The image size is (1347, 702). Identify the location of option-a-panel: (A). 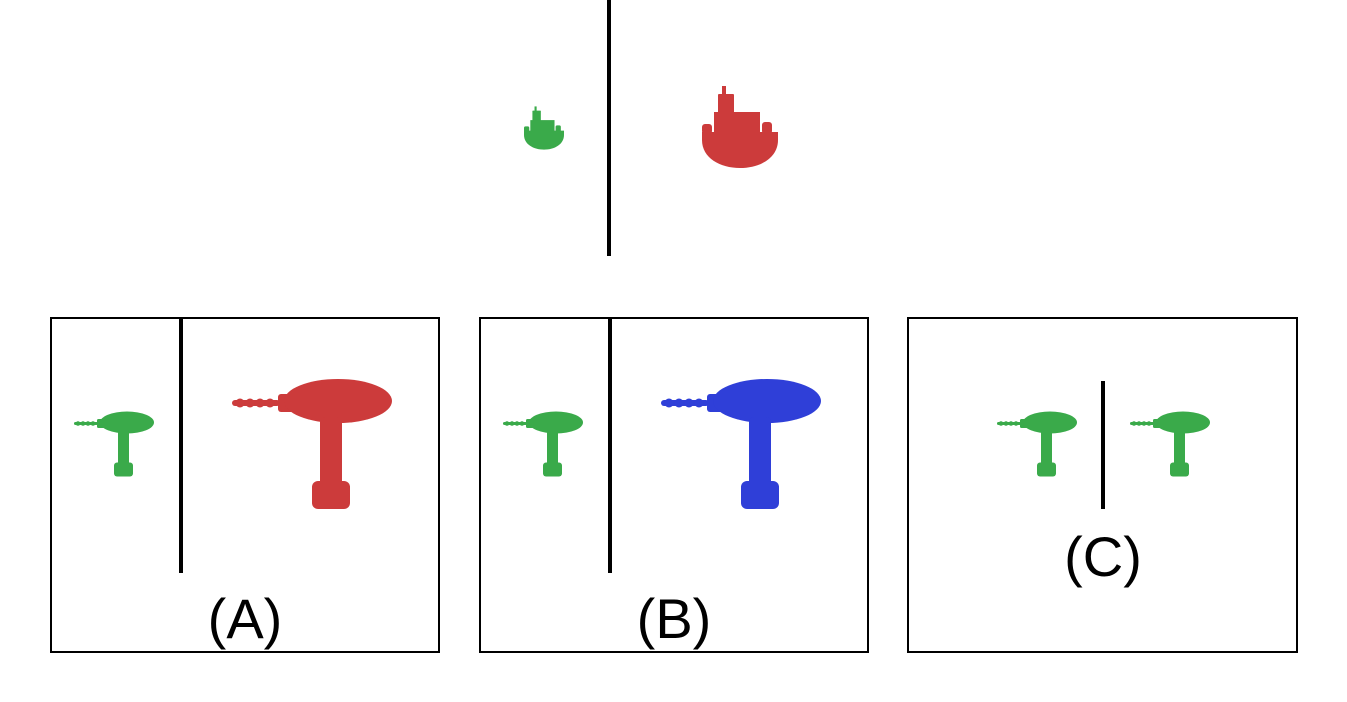
(245, 485).